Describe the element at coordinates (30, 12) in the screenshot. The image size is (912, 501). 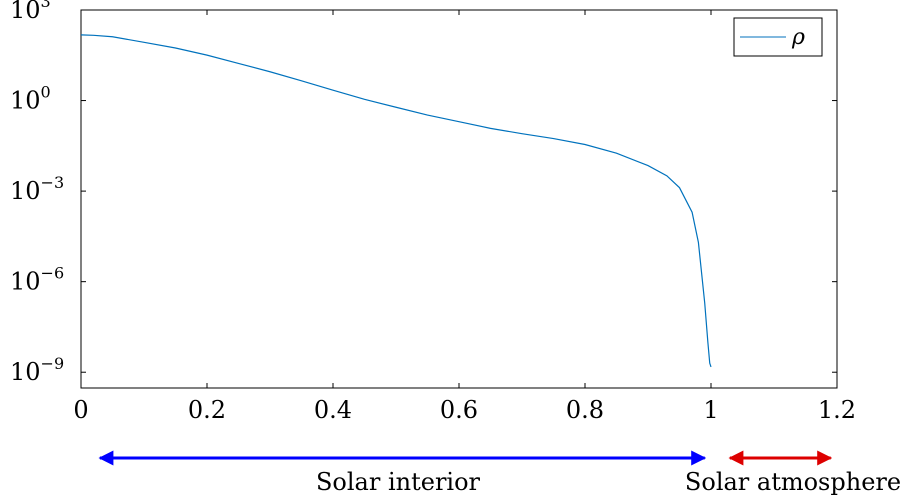
I see `y-tick-label: 103` at that location.